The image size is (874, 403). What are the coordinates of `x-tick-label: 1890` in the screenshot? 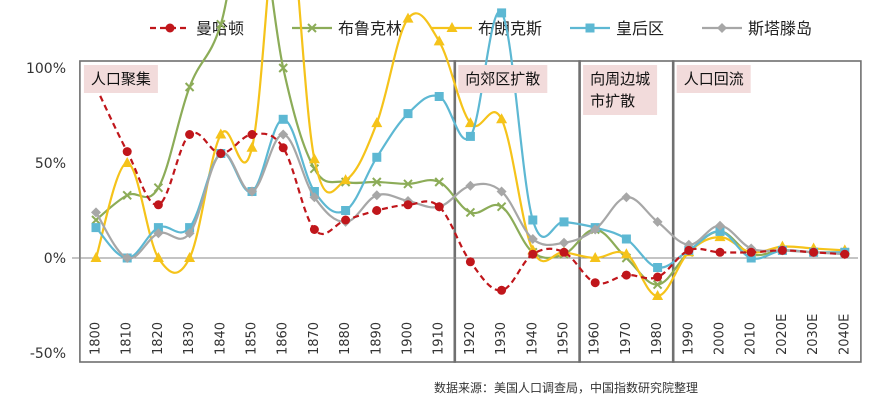 It's located at (376, 338).